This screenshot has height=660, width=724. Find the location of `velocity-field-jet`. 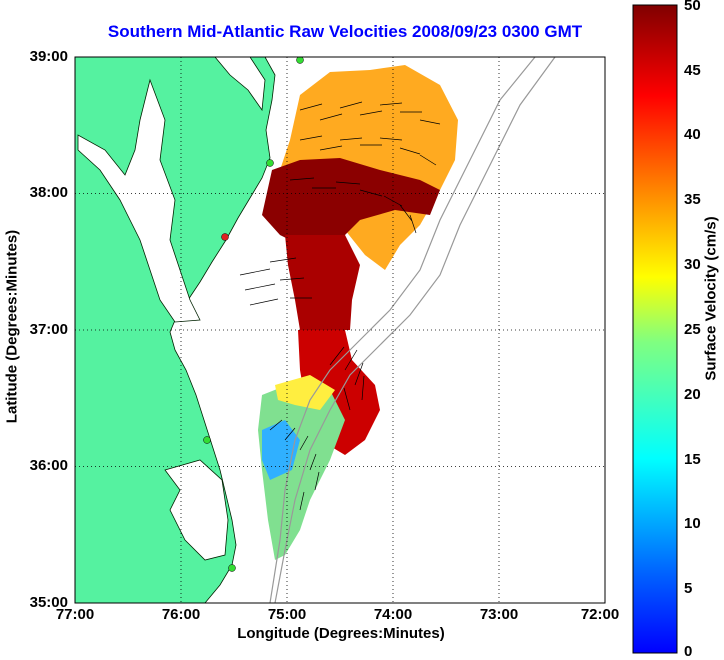

velocity-field-jet is located at coordinates (322, 282).